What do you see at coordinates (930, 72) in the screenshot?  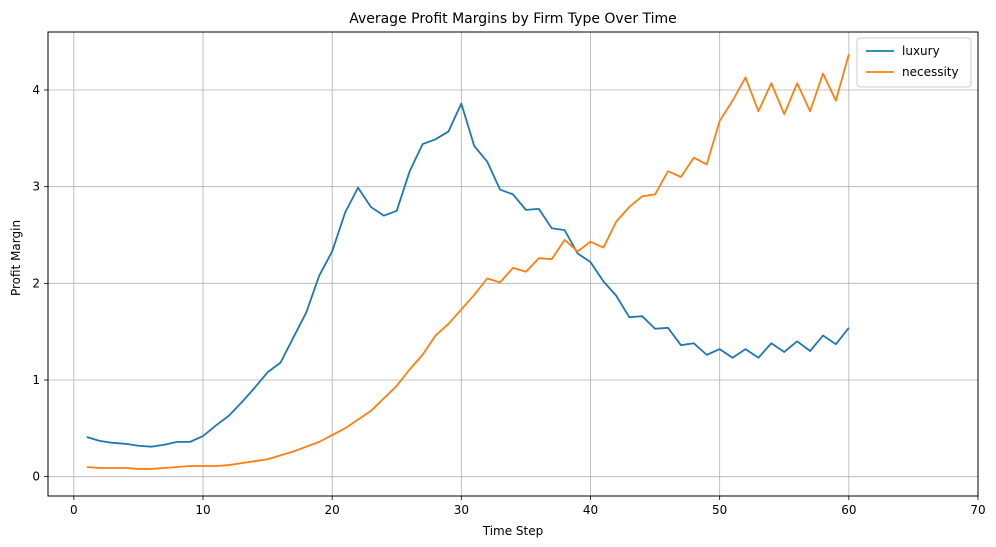 I see `legend-label-necessity: necessity` at bounding box center [930, 72].